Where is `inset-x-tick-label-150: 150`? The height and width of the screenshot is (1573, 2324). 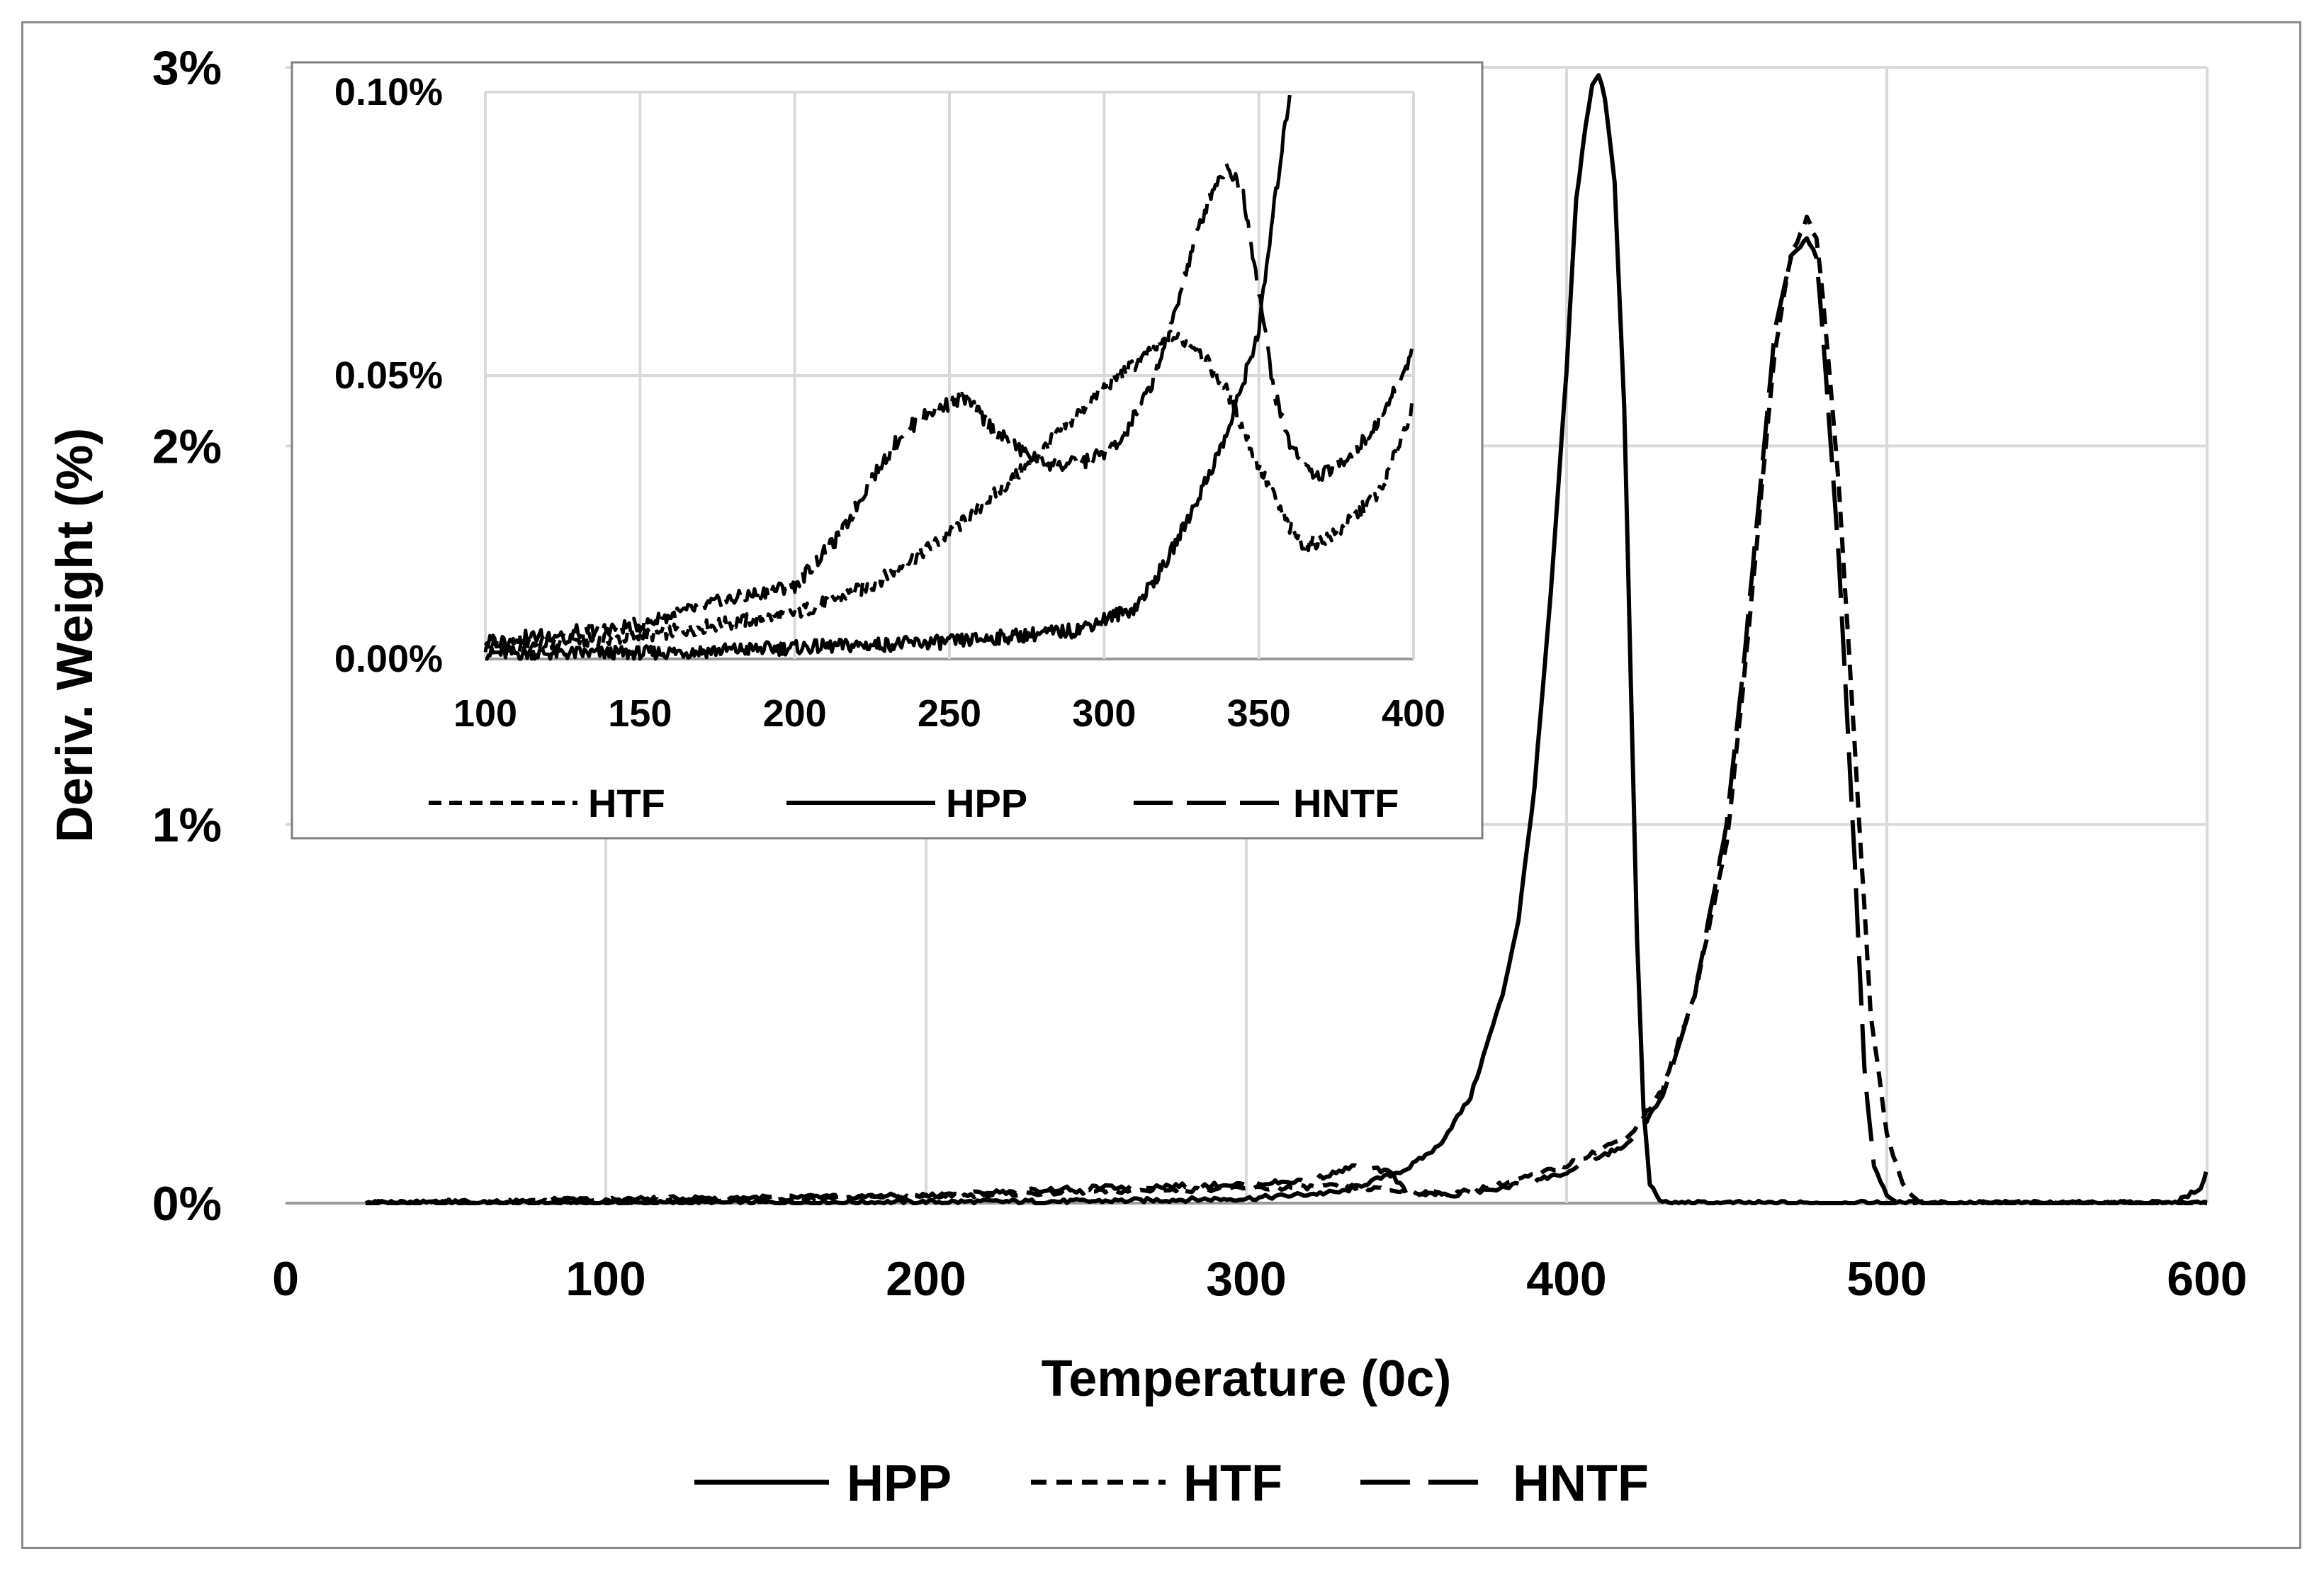 inset-x-tick-label-150: 150 is located at coordinates (640, 713).